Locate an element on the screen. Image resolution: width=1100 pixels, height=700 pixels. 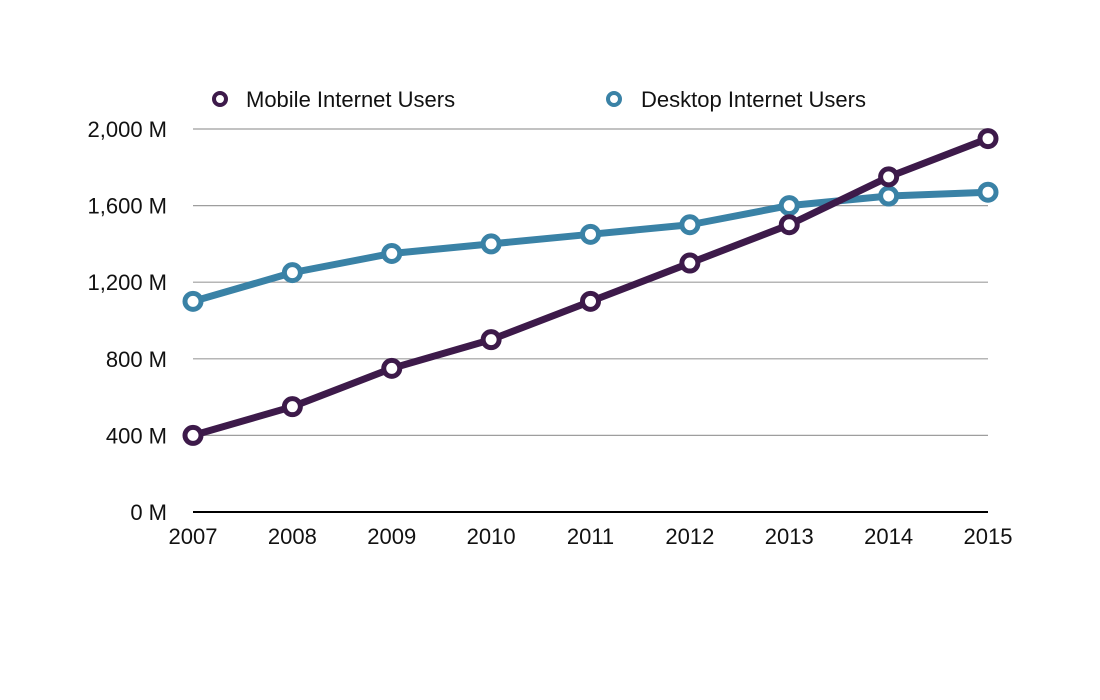
x-tick-label: 2015 is located at coordinates (988, 536).